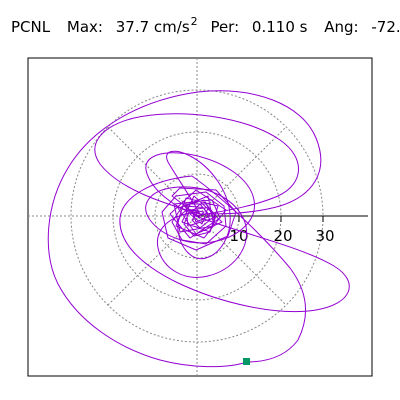 The image size is (400, 400). Describe the element at coordinates (84, 27) in the screenshot. I see `max-label: Max:` at that location.